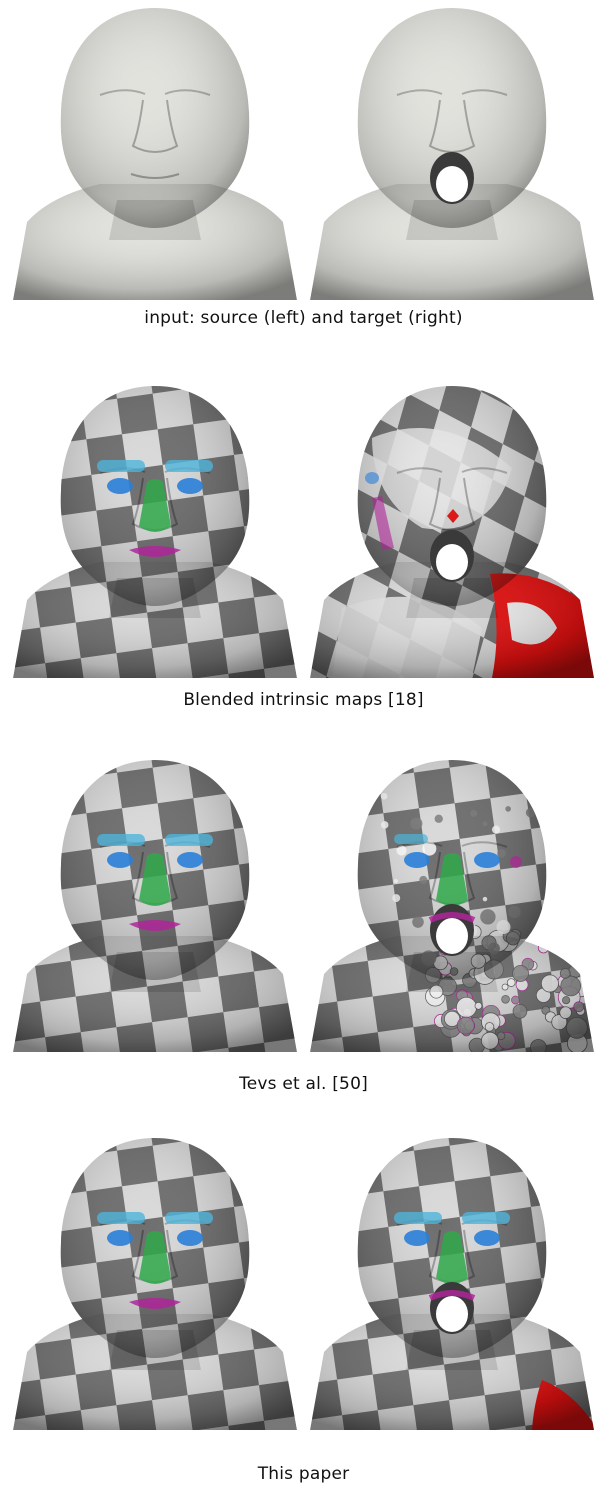 This screenshot has width=607, height=1503. Describe the element at coordinates (452, 902) in the screenshot. I see `target-head-tevs` at that location.